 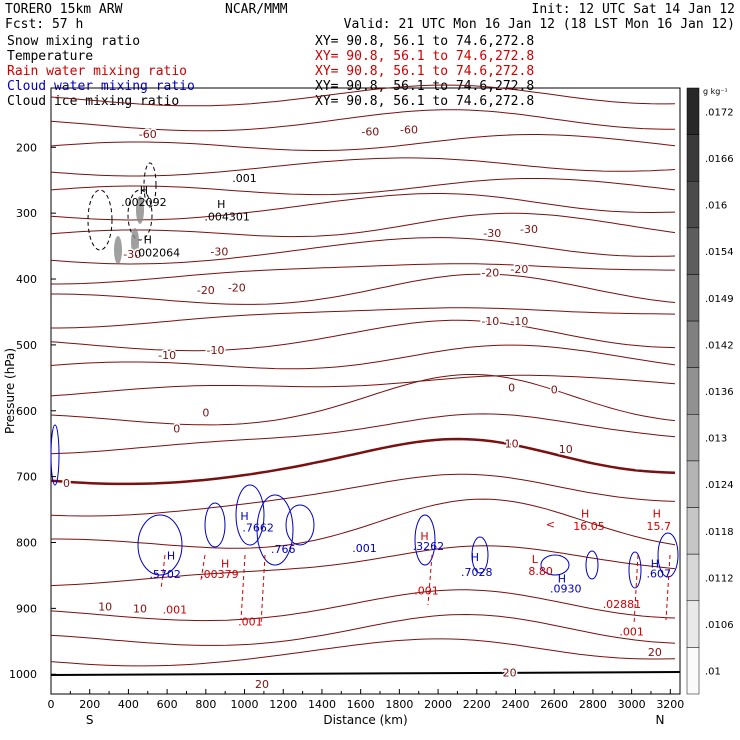 What do you see at coordinates (719, 532) in the screenshot?
I see `colorbar-label: .0118` at bounding box center [719, 532].